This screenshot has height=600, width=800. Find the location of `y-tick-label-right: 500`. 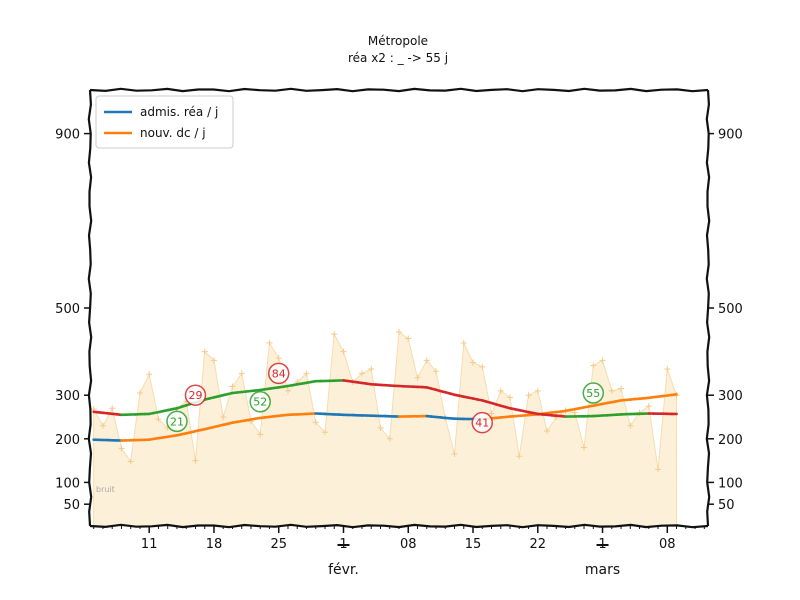

y-tick-label-right: 500 is located at coordinates (730, 309).